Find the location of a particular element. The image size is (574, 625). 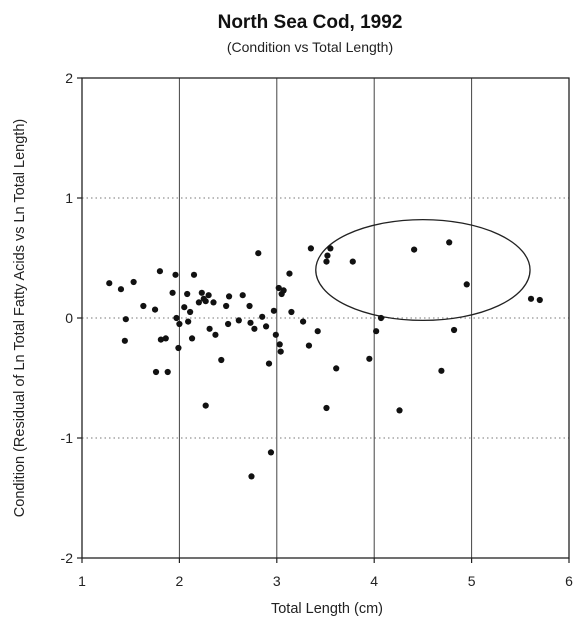

x-tick-label: 6 is located at coordinates (569, 581).